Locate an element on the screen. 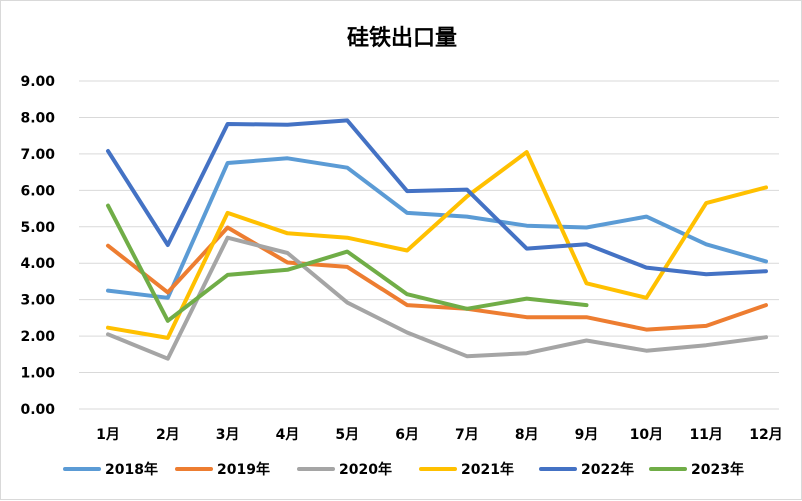 The image size is (802, 501). x-tick-label: 12月 is located at coordinates (765, 435).